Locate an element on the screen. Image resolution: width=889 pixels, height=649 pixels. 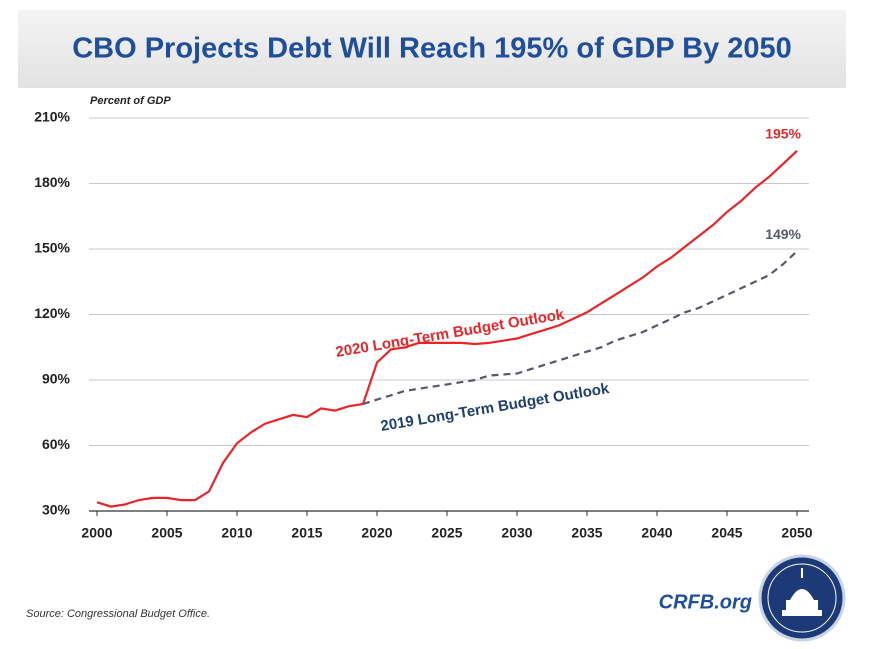
x-tick-label: 2045 is located at coordinates (726, 533).